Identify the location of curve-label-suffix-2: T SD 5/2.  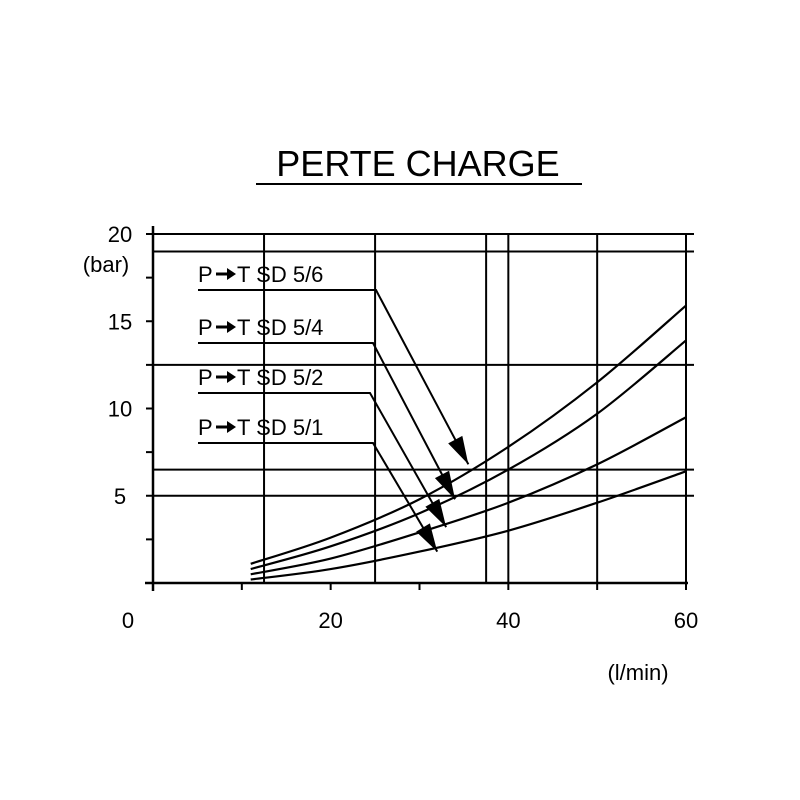
(280, 377).